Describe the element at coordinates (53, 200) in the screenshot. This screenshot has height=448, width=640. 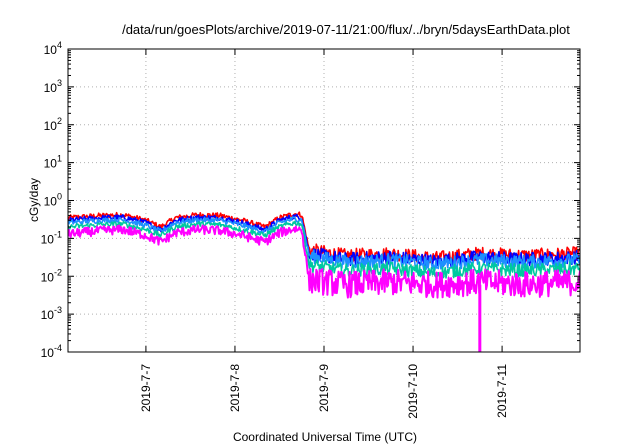
I see `y-tick-label: 10⁰` at that location.